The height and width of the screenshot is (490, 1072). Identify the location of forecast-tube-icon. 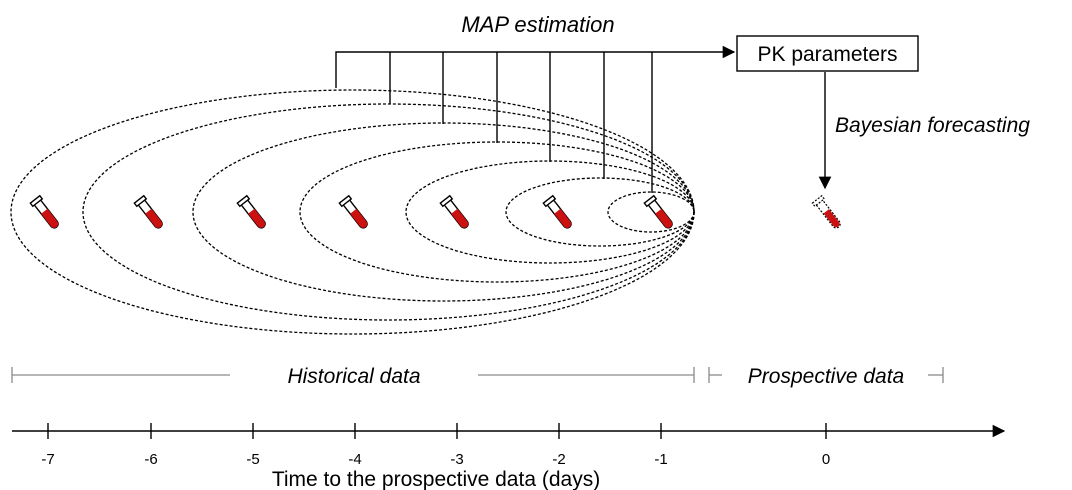
(827, 213).